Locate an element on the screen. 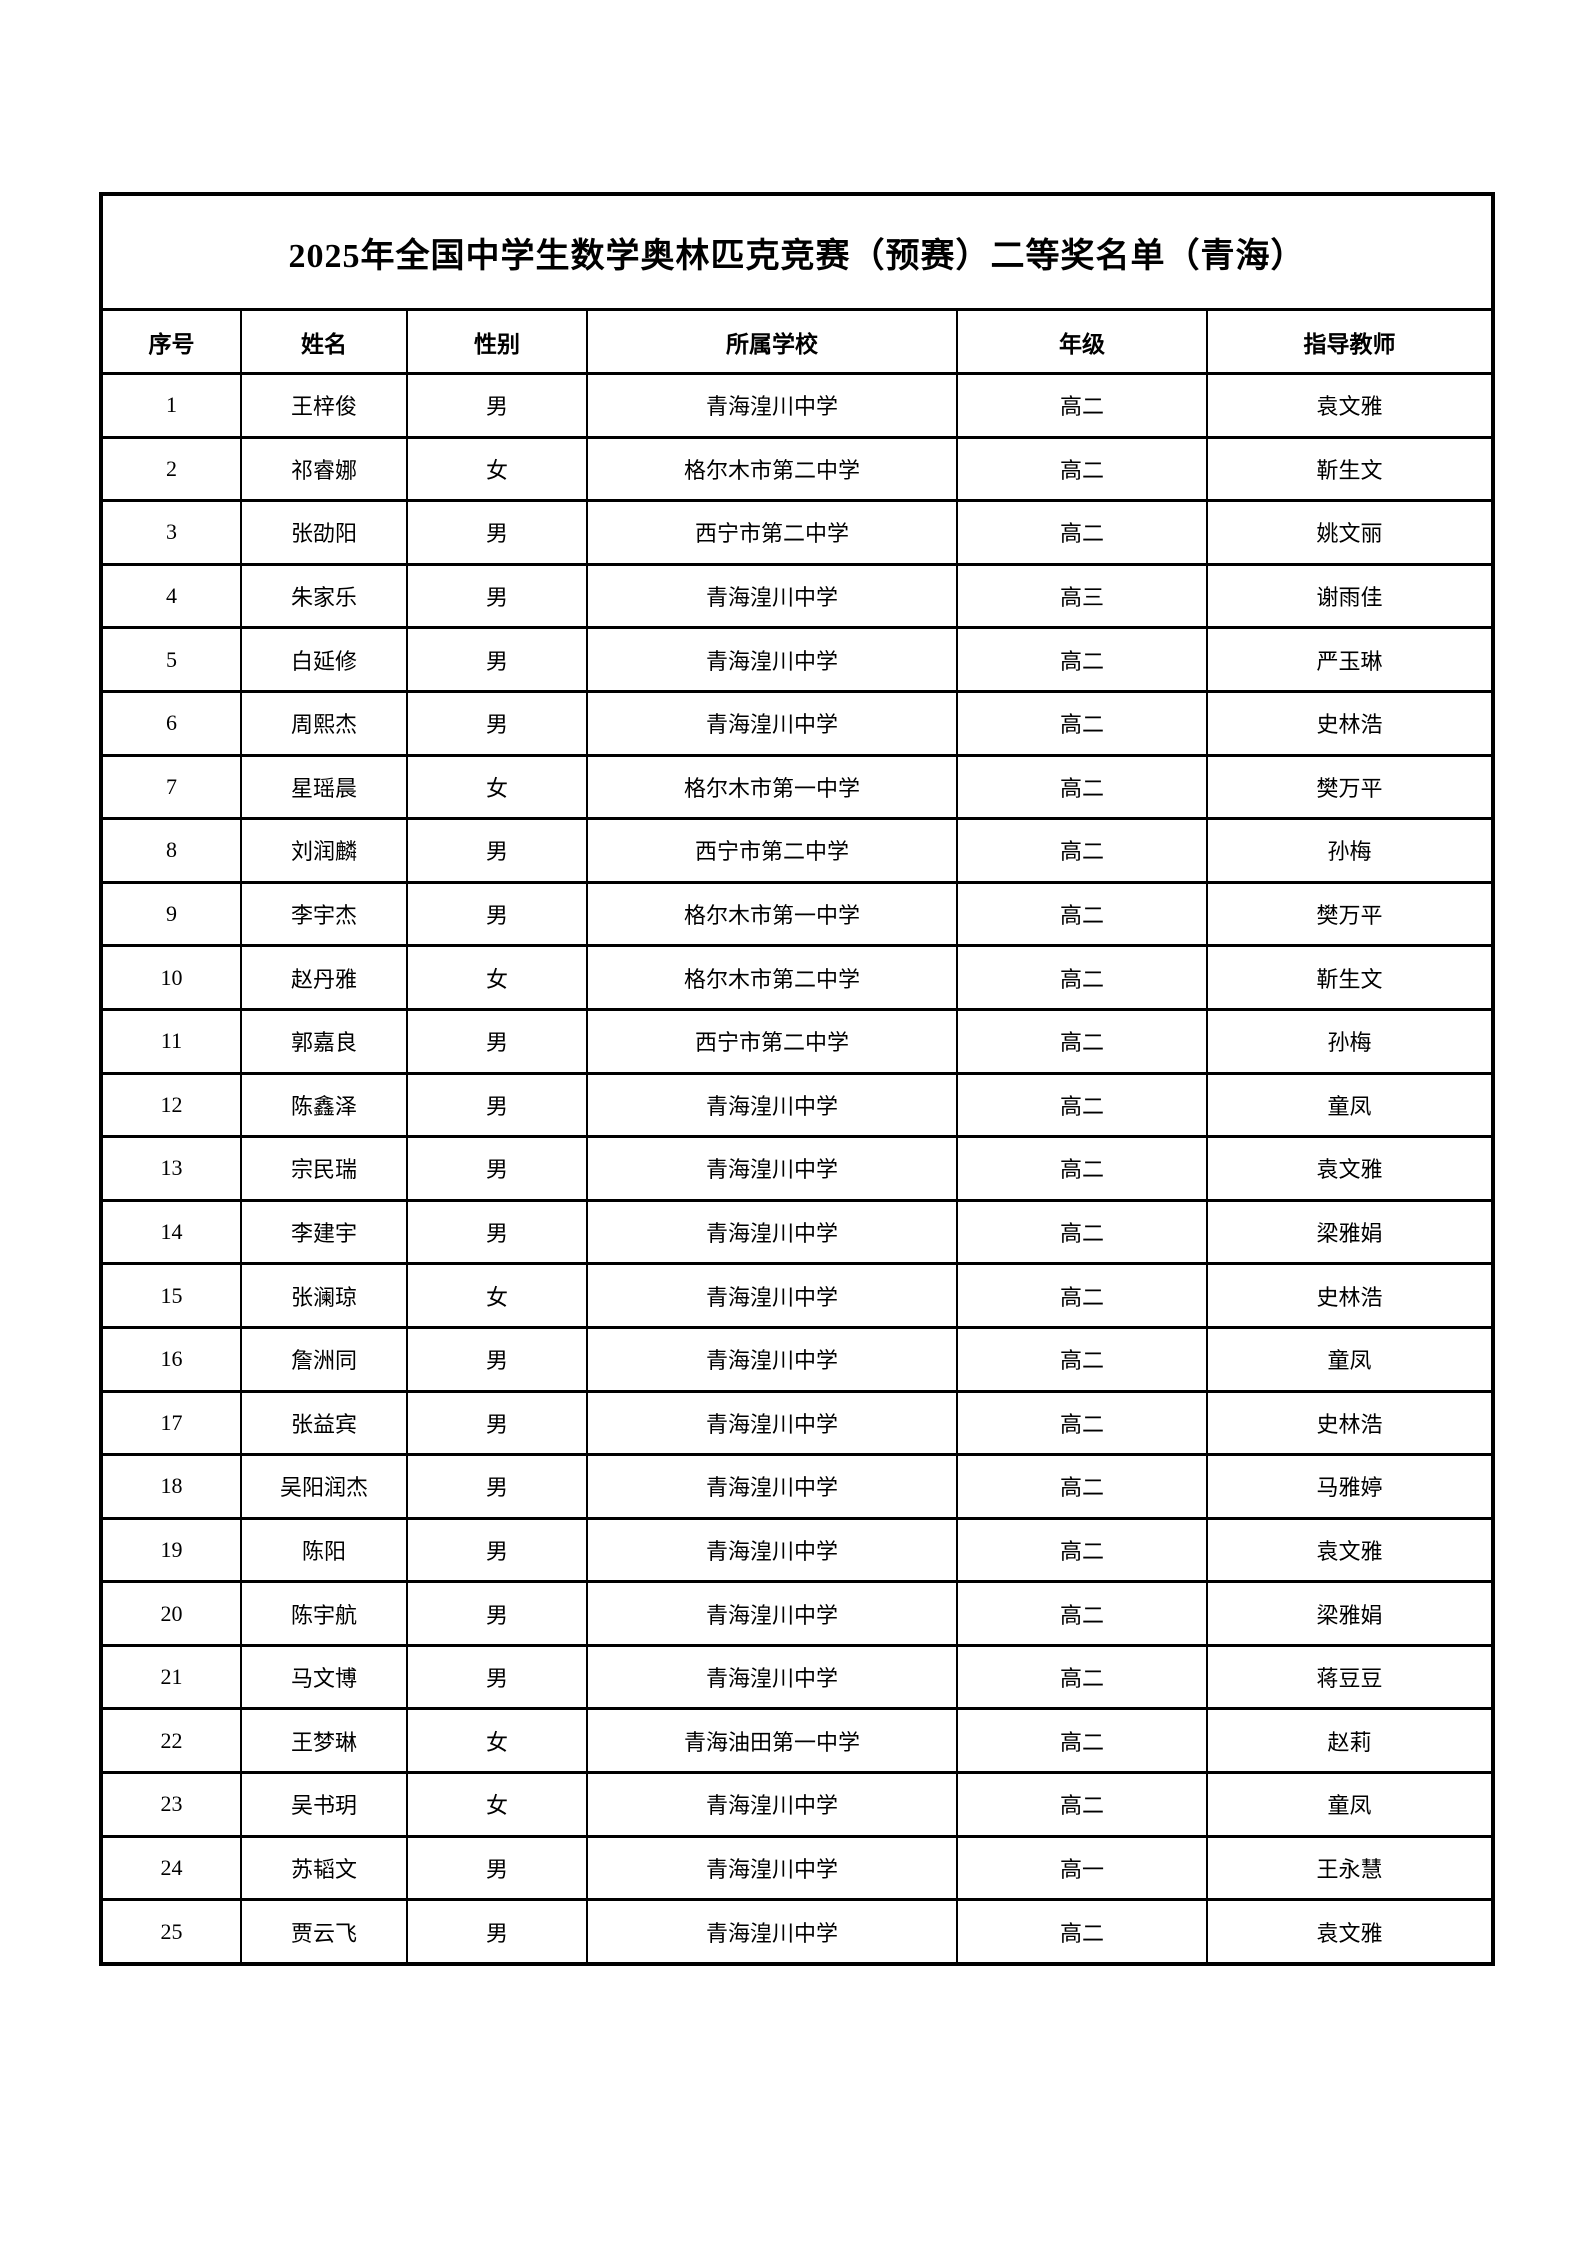  cell-index: 20 is located at coordinates (171, 1613).